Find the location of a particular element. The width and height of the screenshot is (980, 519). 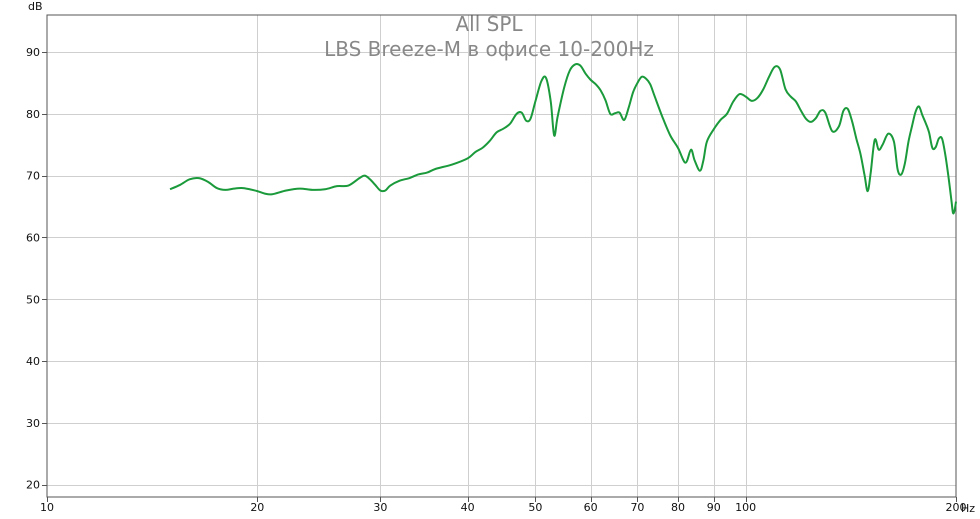

y-tick-label: 90 is located at coordinates (33, 52).